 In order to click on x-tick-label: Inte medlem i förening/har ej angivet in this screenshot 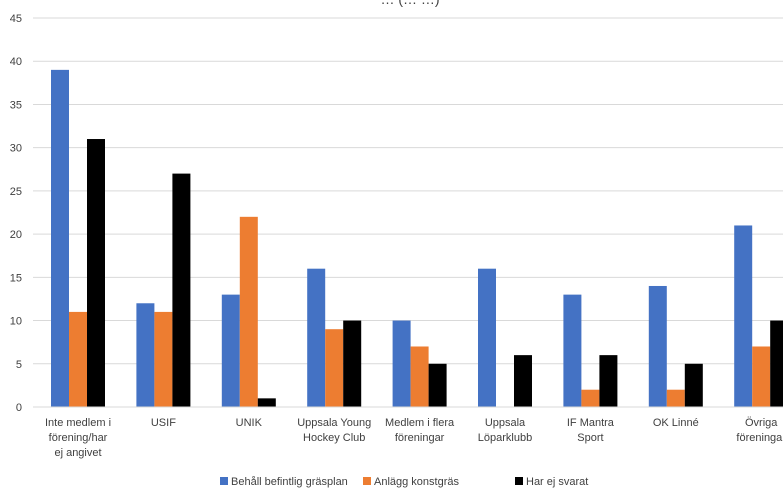, I will do `click(78, 438)`.